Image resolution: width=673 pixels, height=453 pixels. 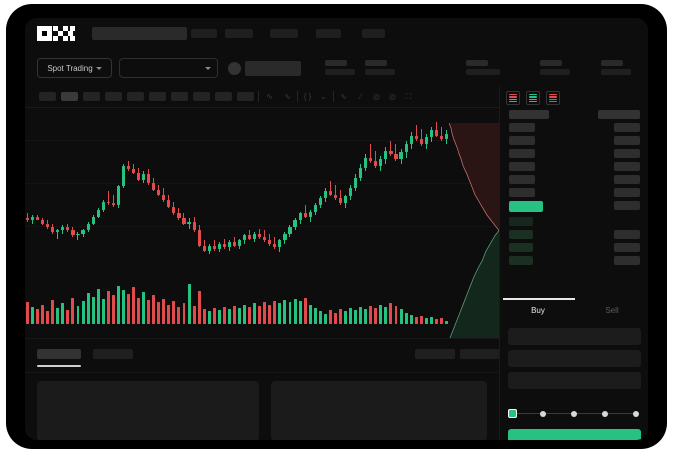 I want to click on chevron-down-icon: ⌄, so click(x=323, y=96).